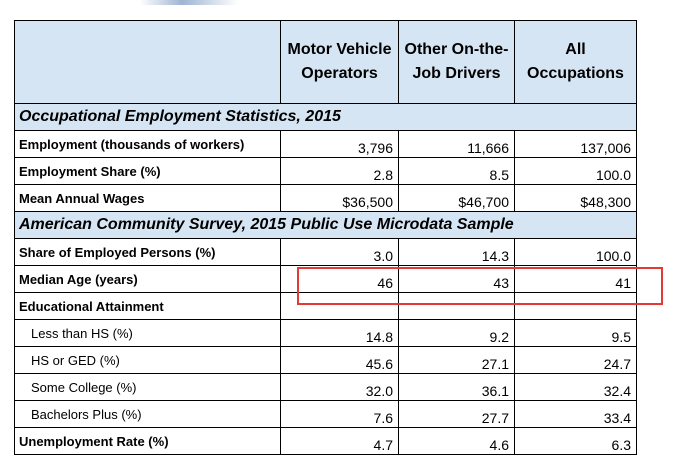  What do you see at coordinates (575, 279) in the screenshot?
I see `cell-value: 41` at bounding box center [575, 279].